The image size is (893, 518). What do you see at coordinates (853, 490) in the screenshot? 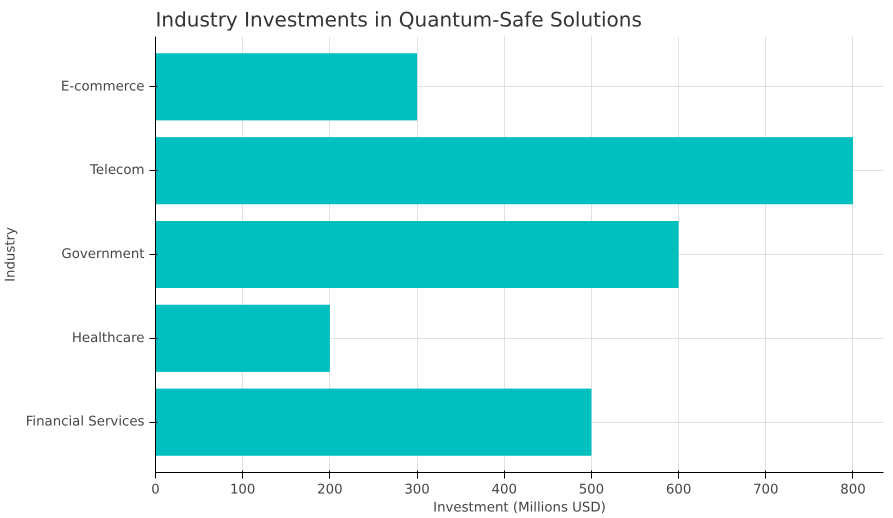
I see `x-tick-label: 800` at bounding box center [853, 490].